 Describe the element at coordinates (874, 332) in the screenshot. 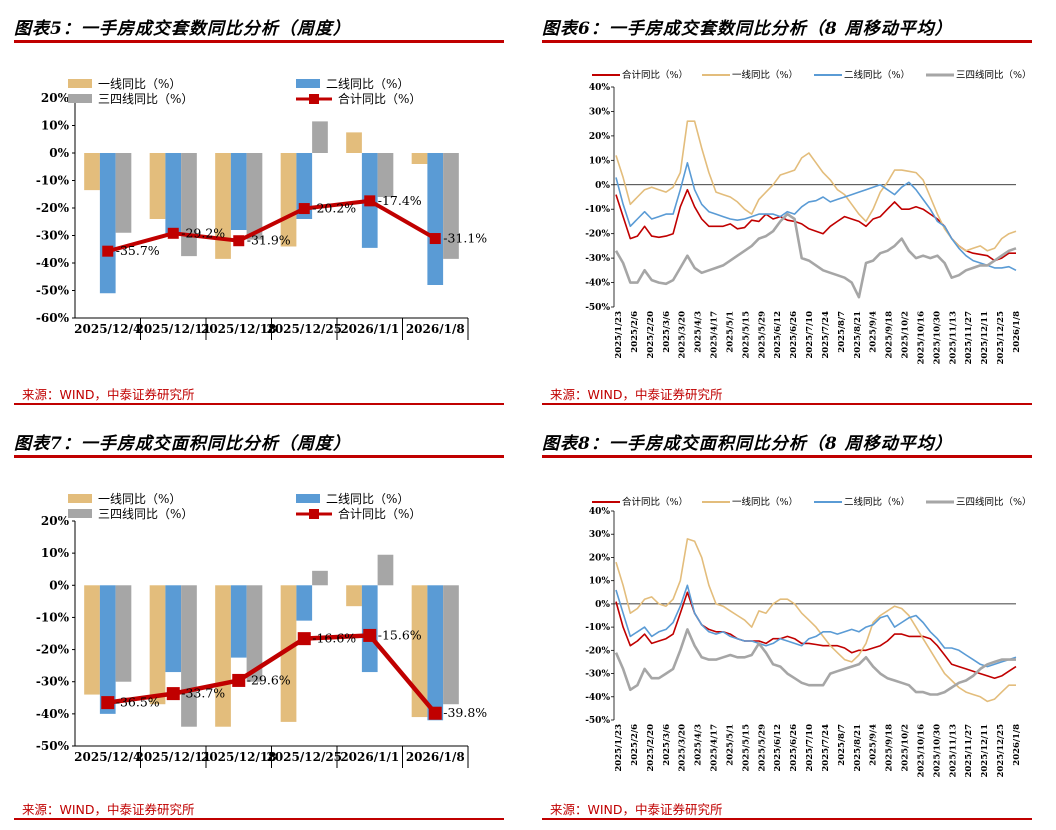

I see `x-tick-label: 2025/9/4` at that location.